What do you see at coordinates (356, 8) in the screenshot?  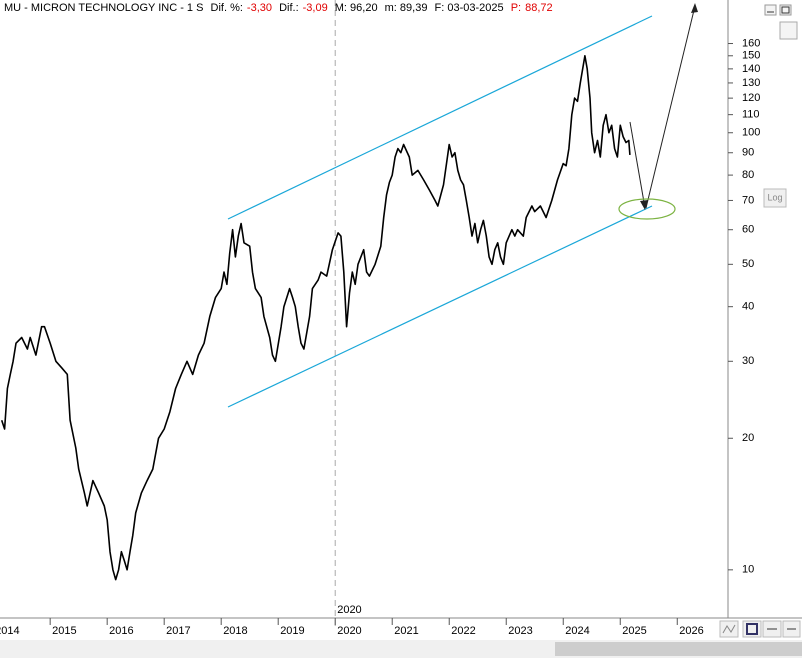 I see `value: M: 96,20` at bounding box center [356, 8].